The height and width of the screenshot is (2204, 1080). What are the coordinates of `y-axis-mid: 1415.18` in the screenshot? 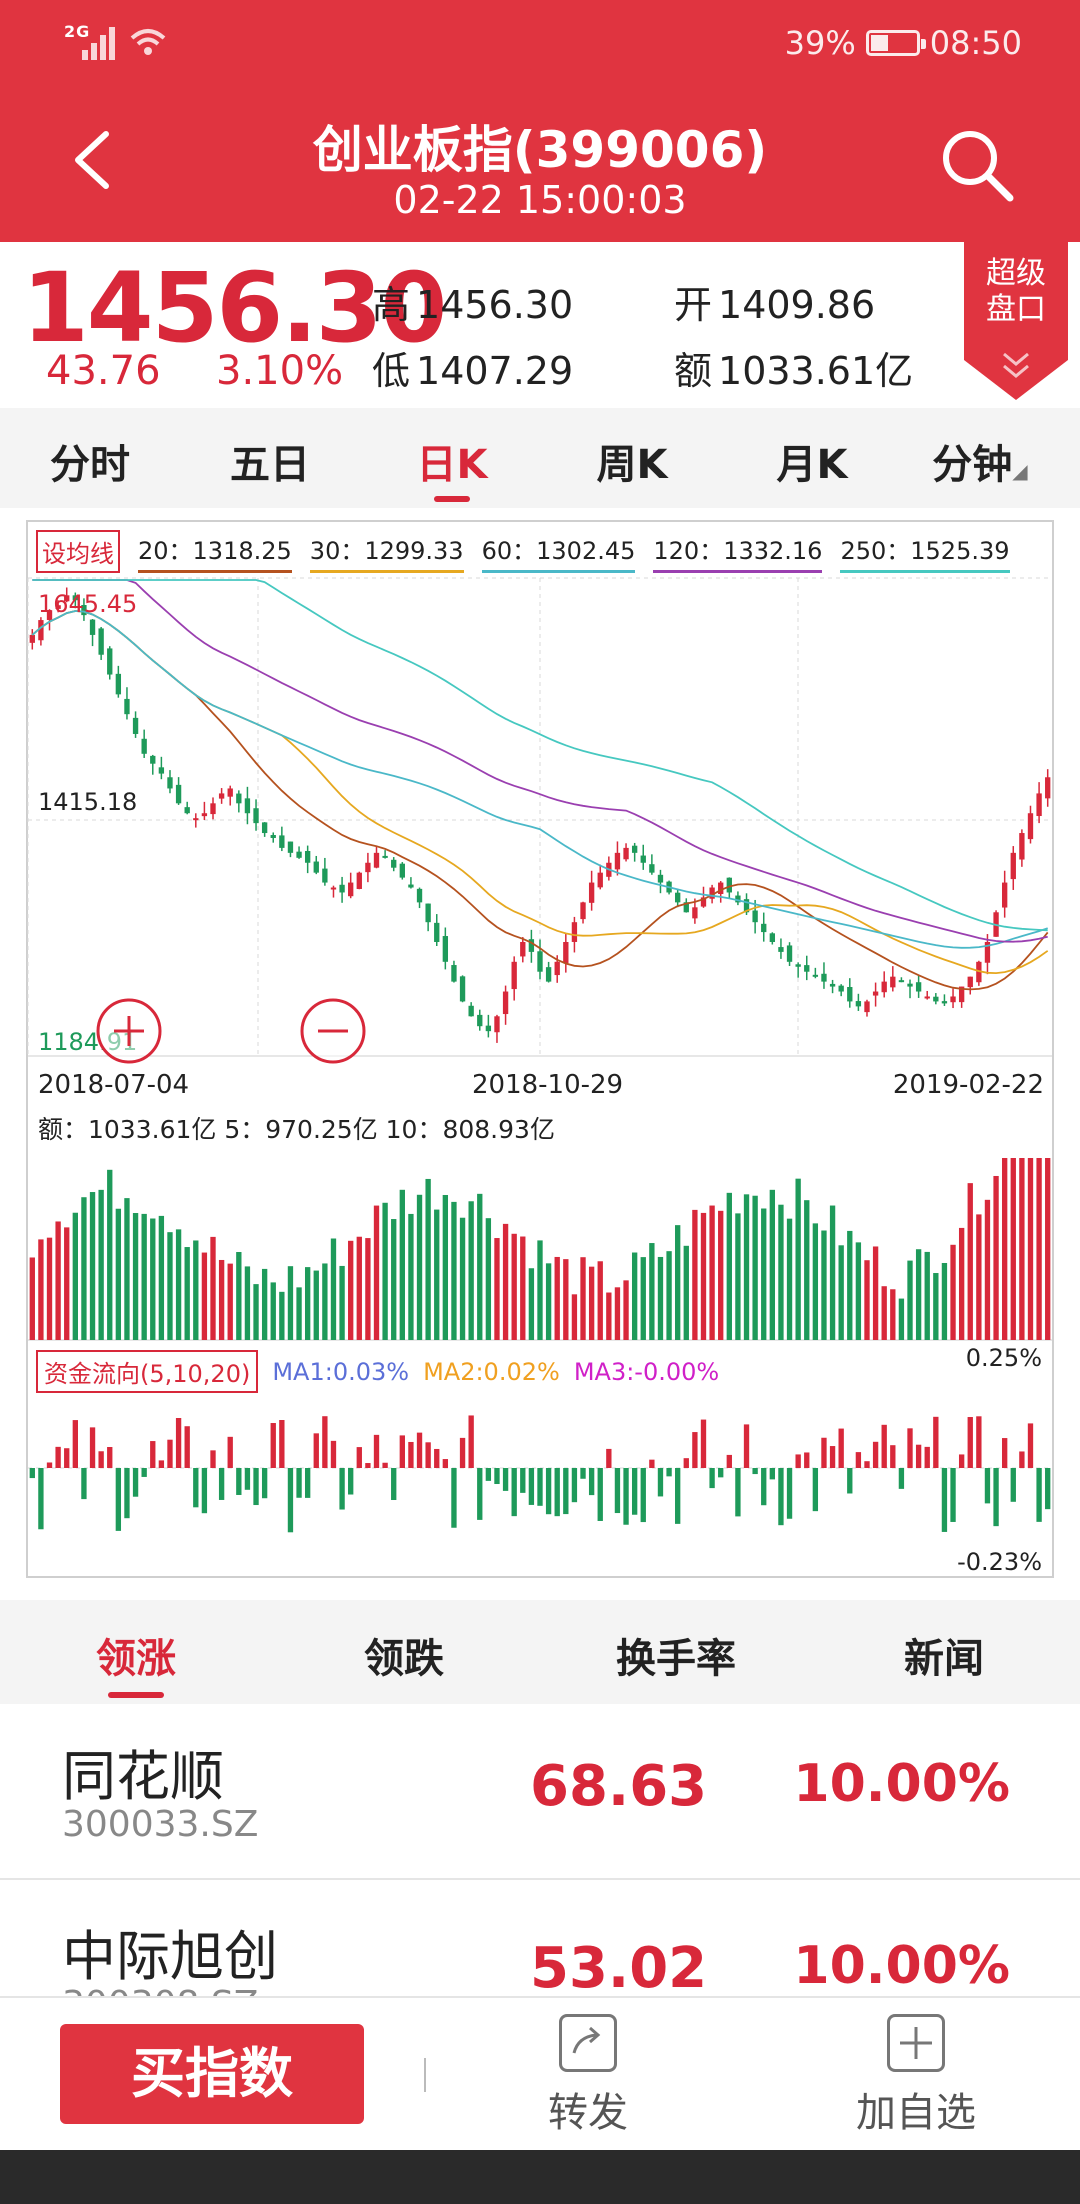 It's located at (88, 802).